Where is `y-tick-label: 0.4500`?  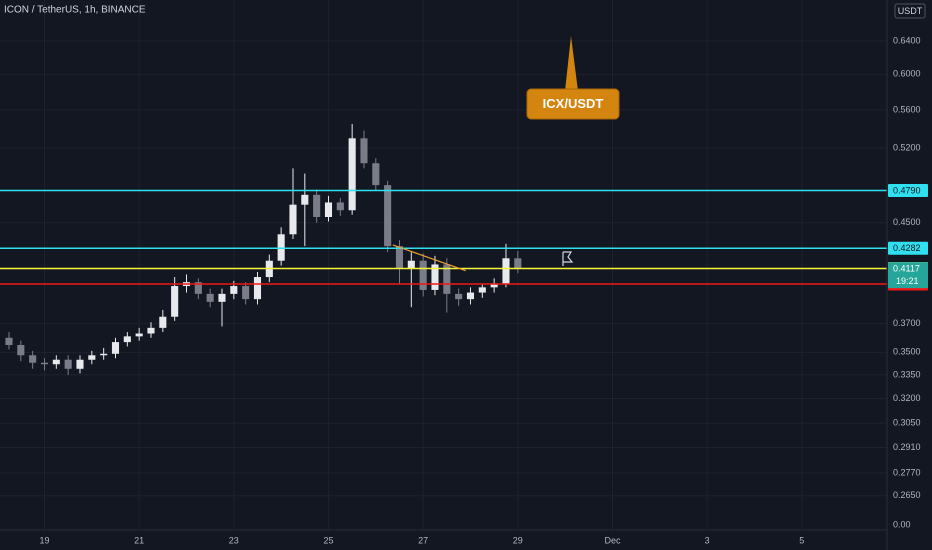 y-tick-label: 0.4500 is located at coordinates (907, 222).